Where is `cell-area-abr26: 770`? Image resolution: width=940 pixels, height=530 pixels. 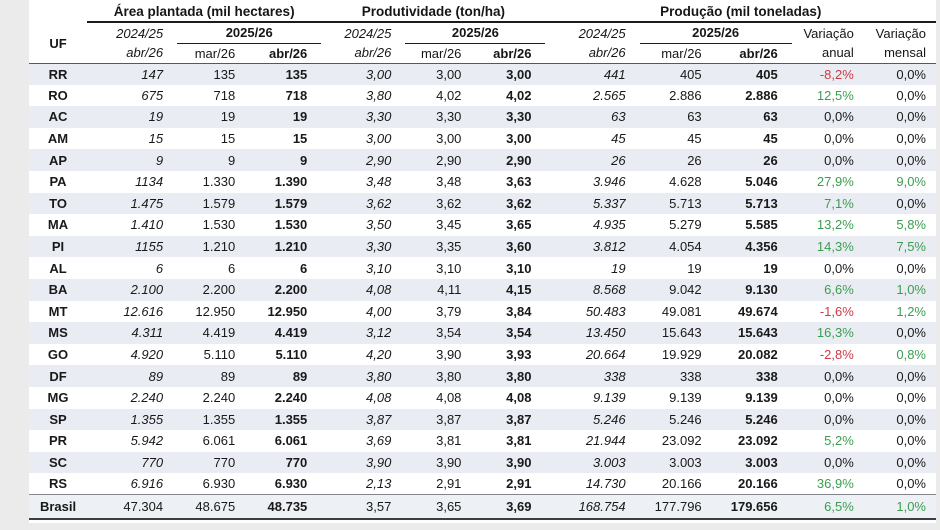 cell-area-abr26: 770 is located at coordinates (296, 462).